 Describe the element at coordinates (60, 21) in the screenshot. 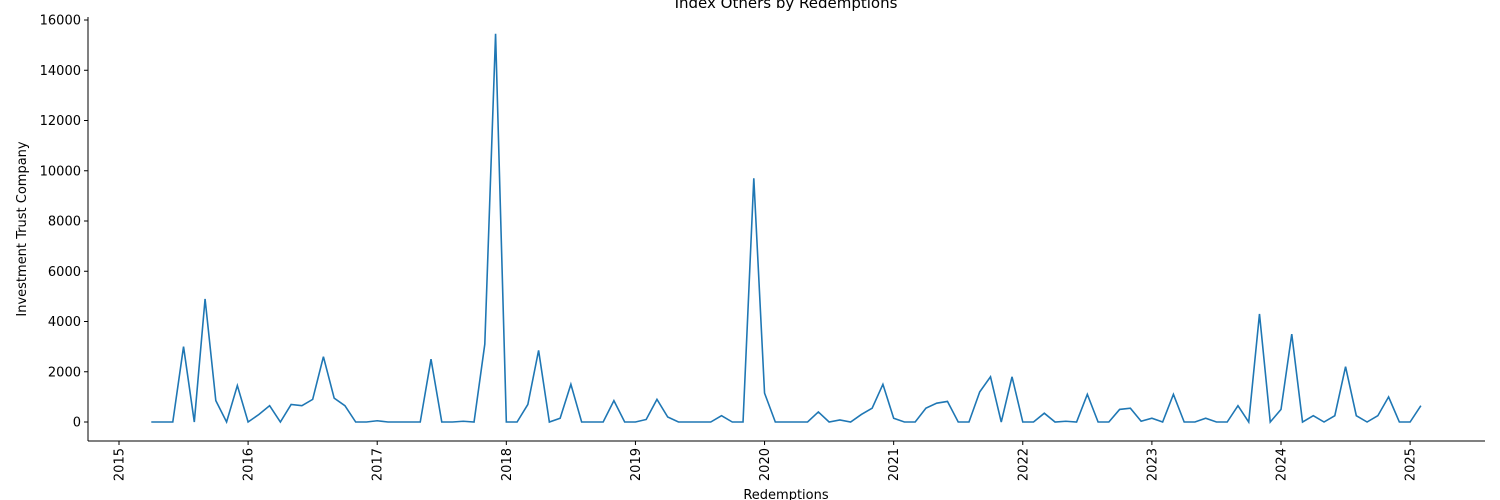

I see `y-tick-label: 16000` at that location.